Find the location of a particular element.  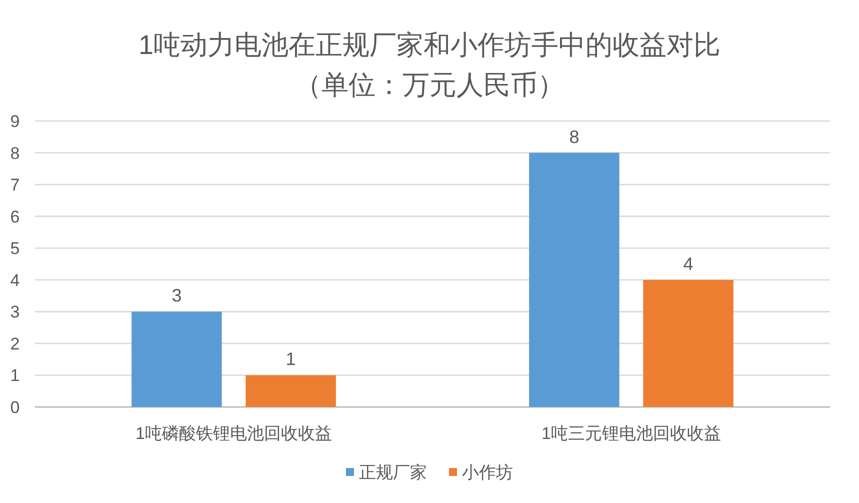

y-tick-label: 5 is located at coordinates (15, 248).